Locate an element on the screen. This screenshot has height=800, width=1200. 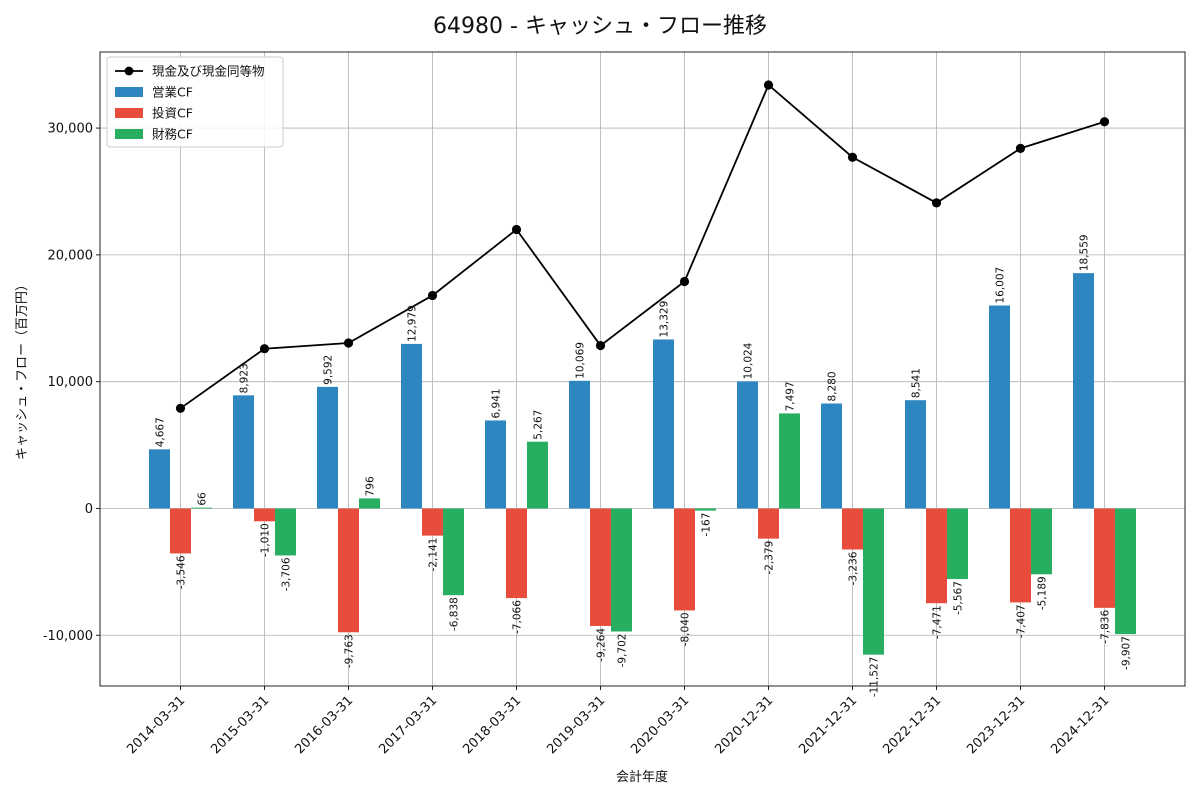
x-tick-label: 2019-03-31 is located at coordinates (576, 725).